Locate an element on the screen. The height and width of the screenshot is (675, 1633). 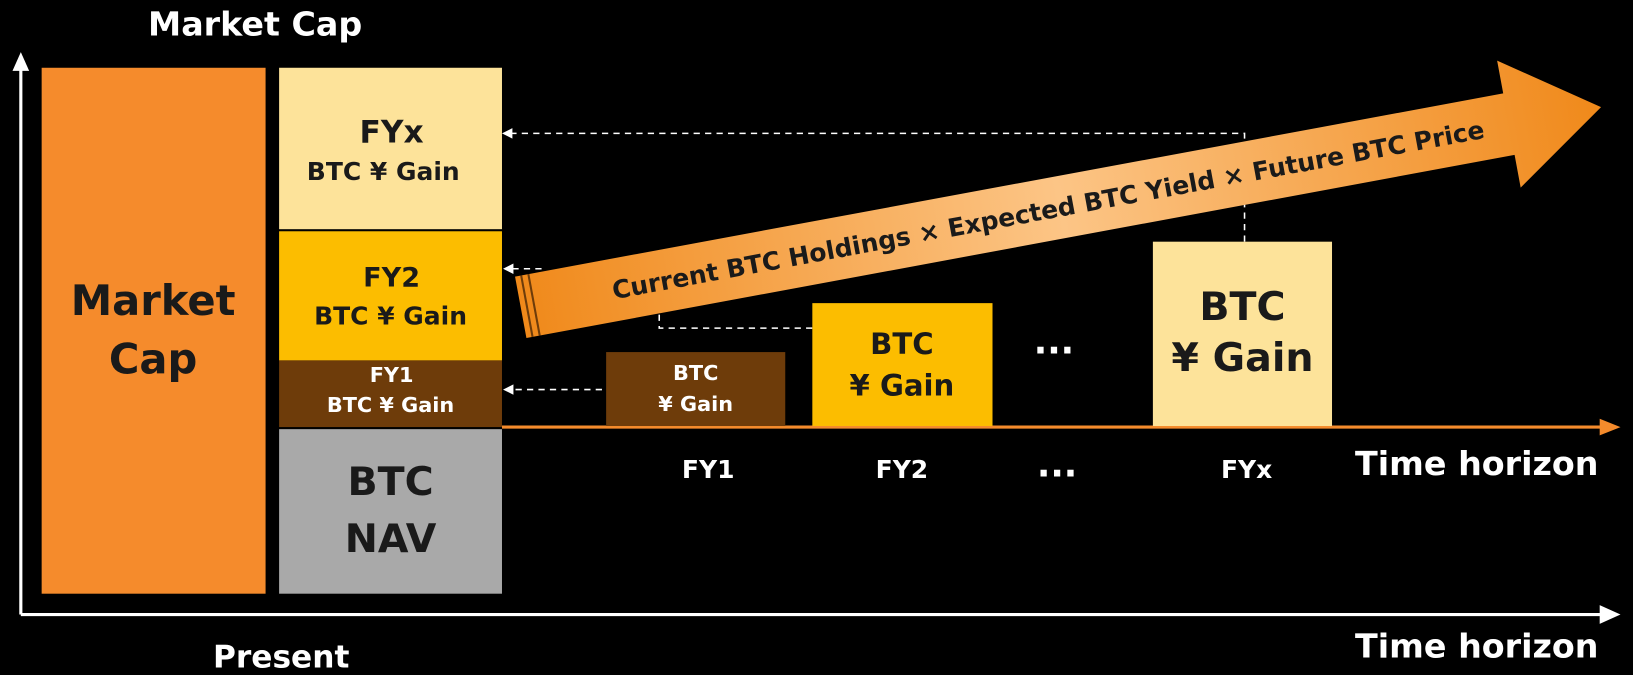
period-label: FYx is located at coordinates (1246, 469).